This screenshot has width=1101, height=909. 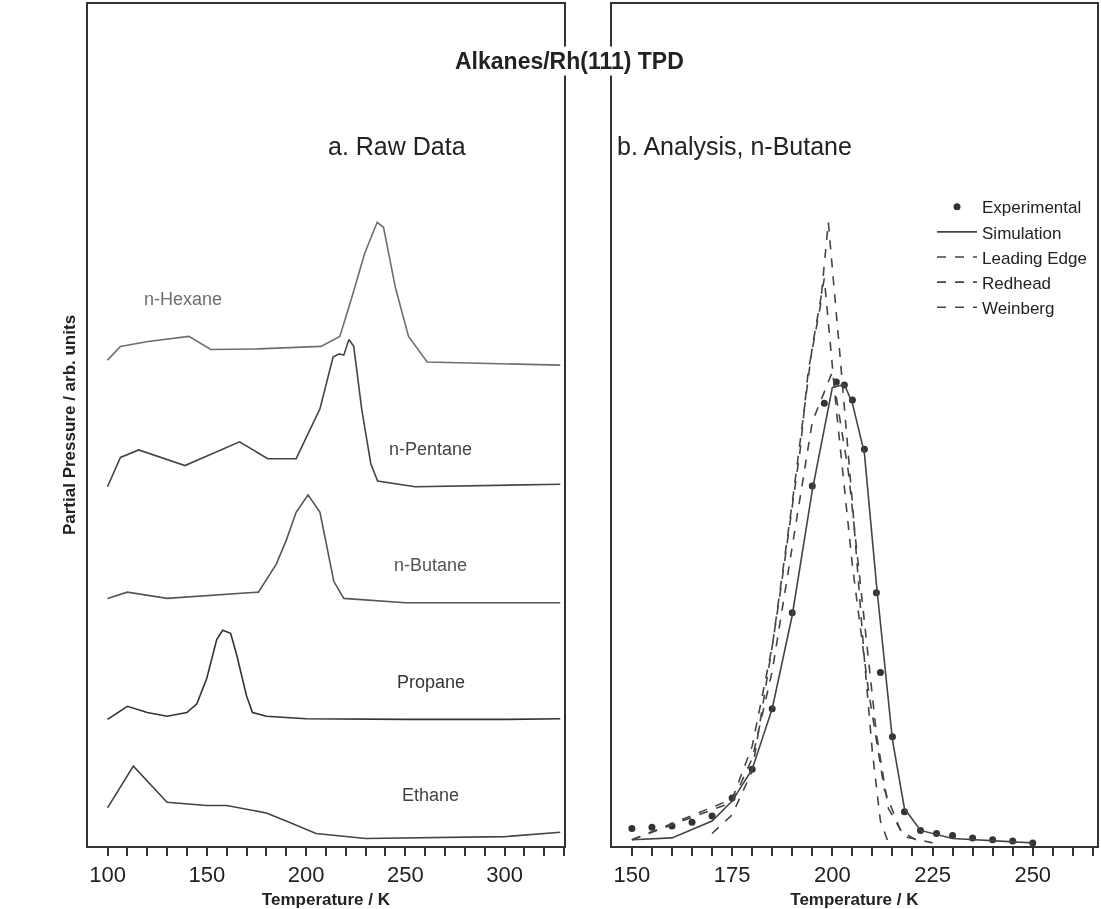 What do you see at coordinates (431, 449) in the screenshot?
I see `series-label: n-Pentane` at bounding box center [431, 449].